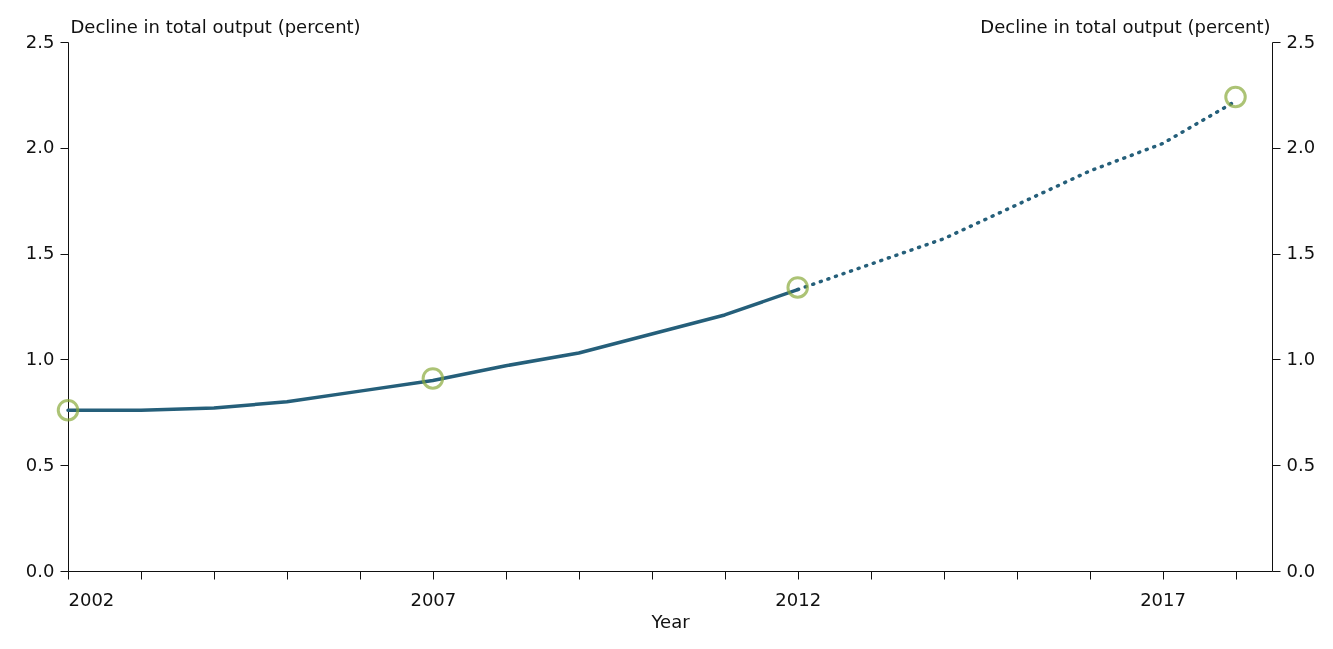 The height and width of the screenshot is (649, 1333). What do you see at coordinates (40, 41) in the screenshot?
I see `y-tick-label: 2.5` at bounding box center [40, 41].